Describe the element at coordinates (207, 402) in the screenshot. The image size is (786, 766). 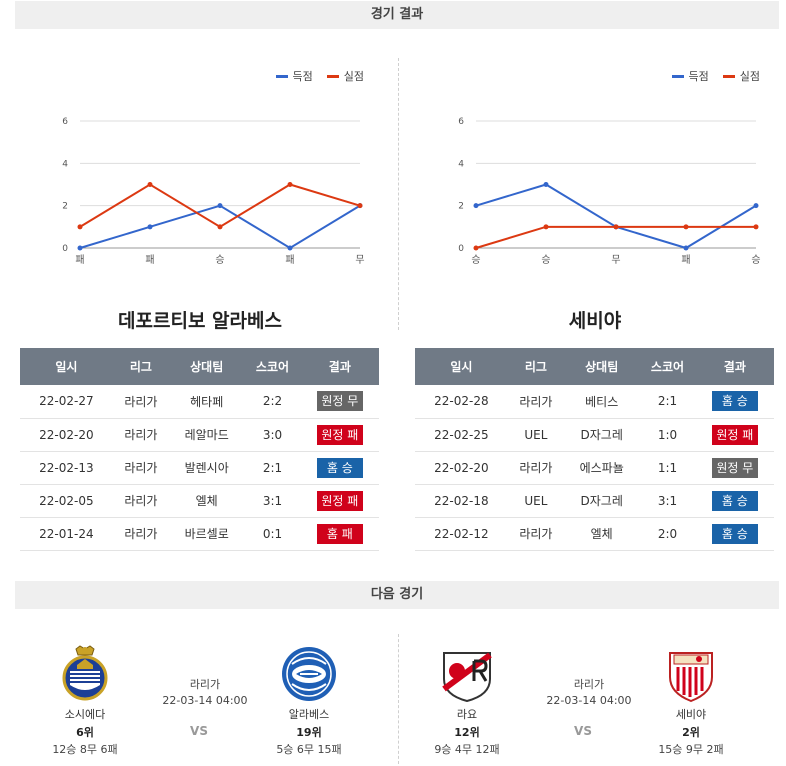
I see `cell-opponent: 헤타페` at that location.